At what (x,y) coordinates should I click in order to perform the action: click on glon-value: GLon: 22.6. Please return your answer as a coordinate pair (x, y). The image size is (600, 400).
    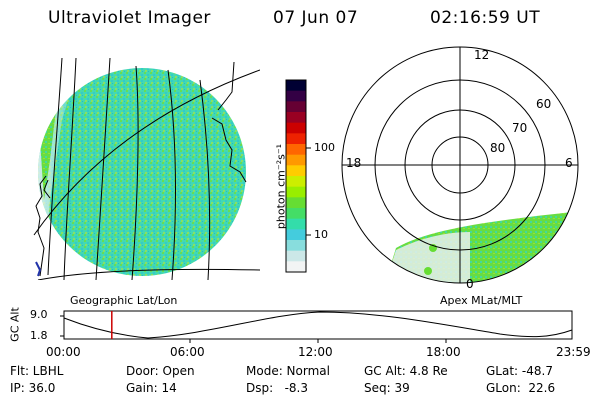
    Looking at the image, I should click on (521, 388).